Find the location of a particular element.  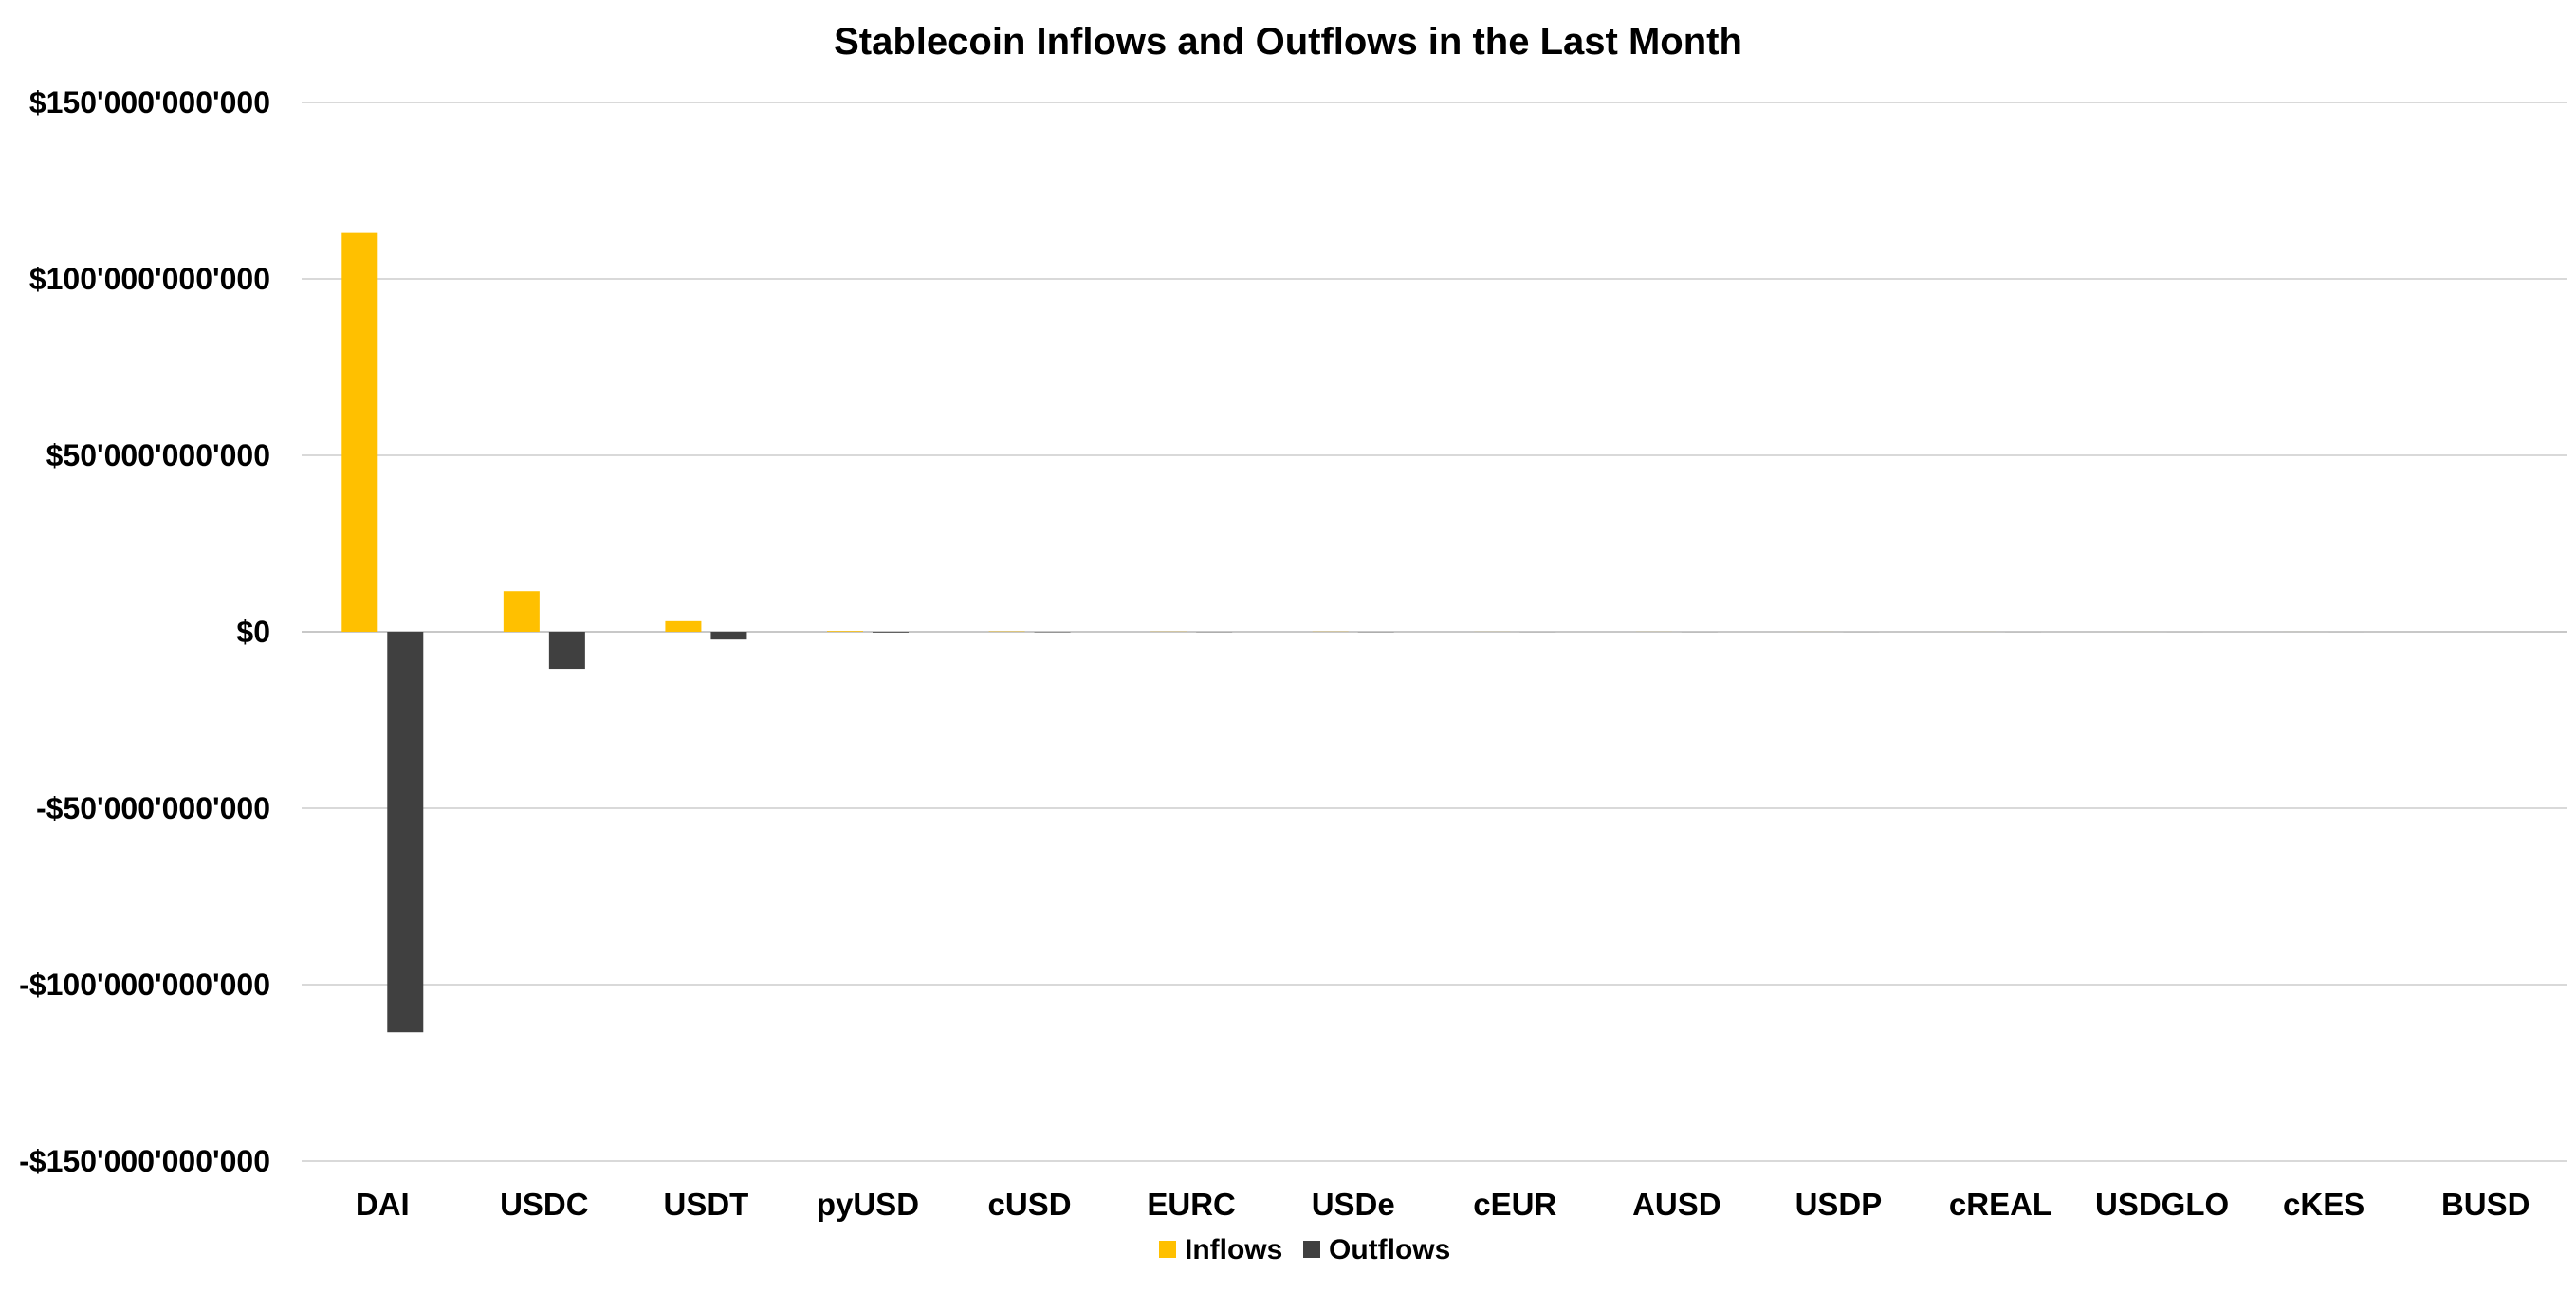

legend-swatch-inflows is located at coordinates (1167, 1249).